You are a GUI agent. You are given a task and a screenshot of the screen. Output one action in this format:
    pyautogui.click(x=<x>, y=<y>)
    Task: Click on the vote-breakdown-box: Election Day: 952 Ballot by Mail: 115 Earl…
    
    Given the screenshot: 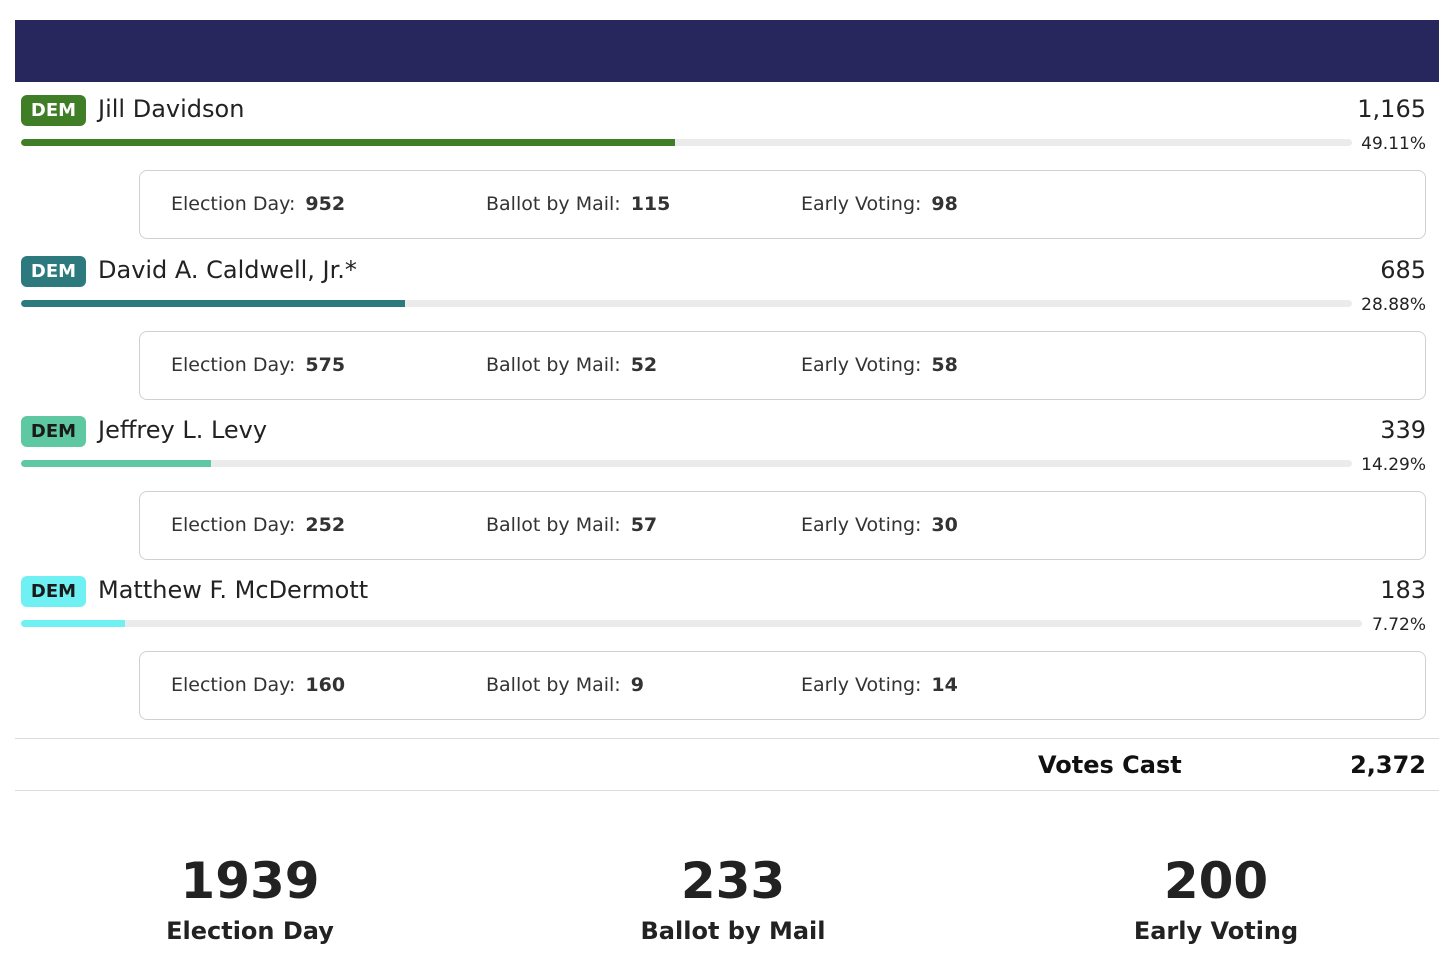 What is the action you would take?
    pyautogui.click(x=782, y=204)
    